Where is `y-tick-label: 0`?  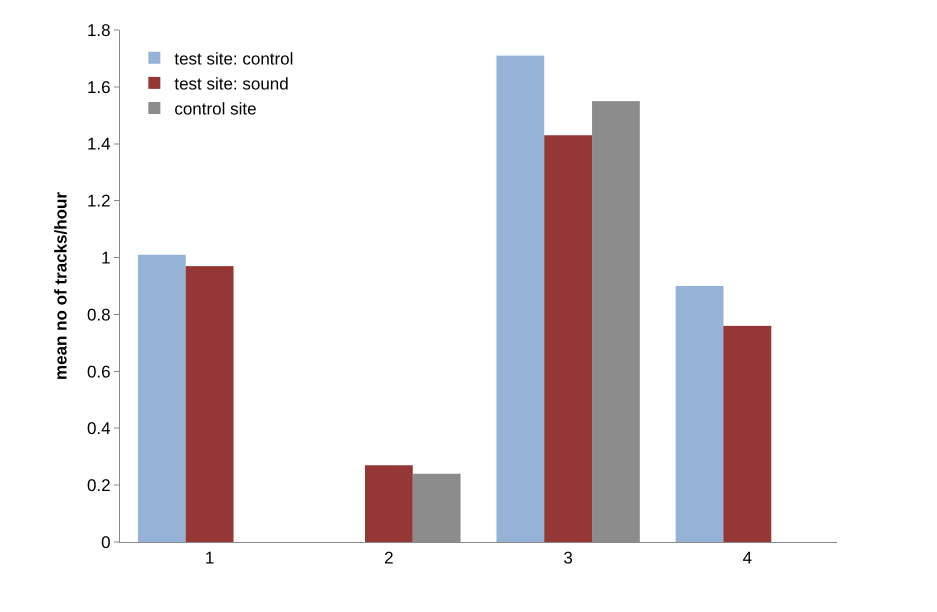
y-tick-label: 0 is located at coordinates (106, 542).